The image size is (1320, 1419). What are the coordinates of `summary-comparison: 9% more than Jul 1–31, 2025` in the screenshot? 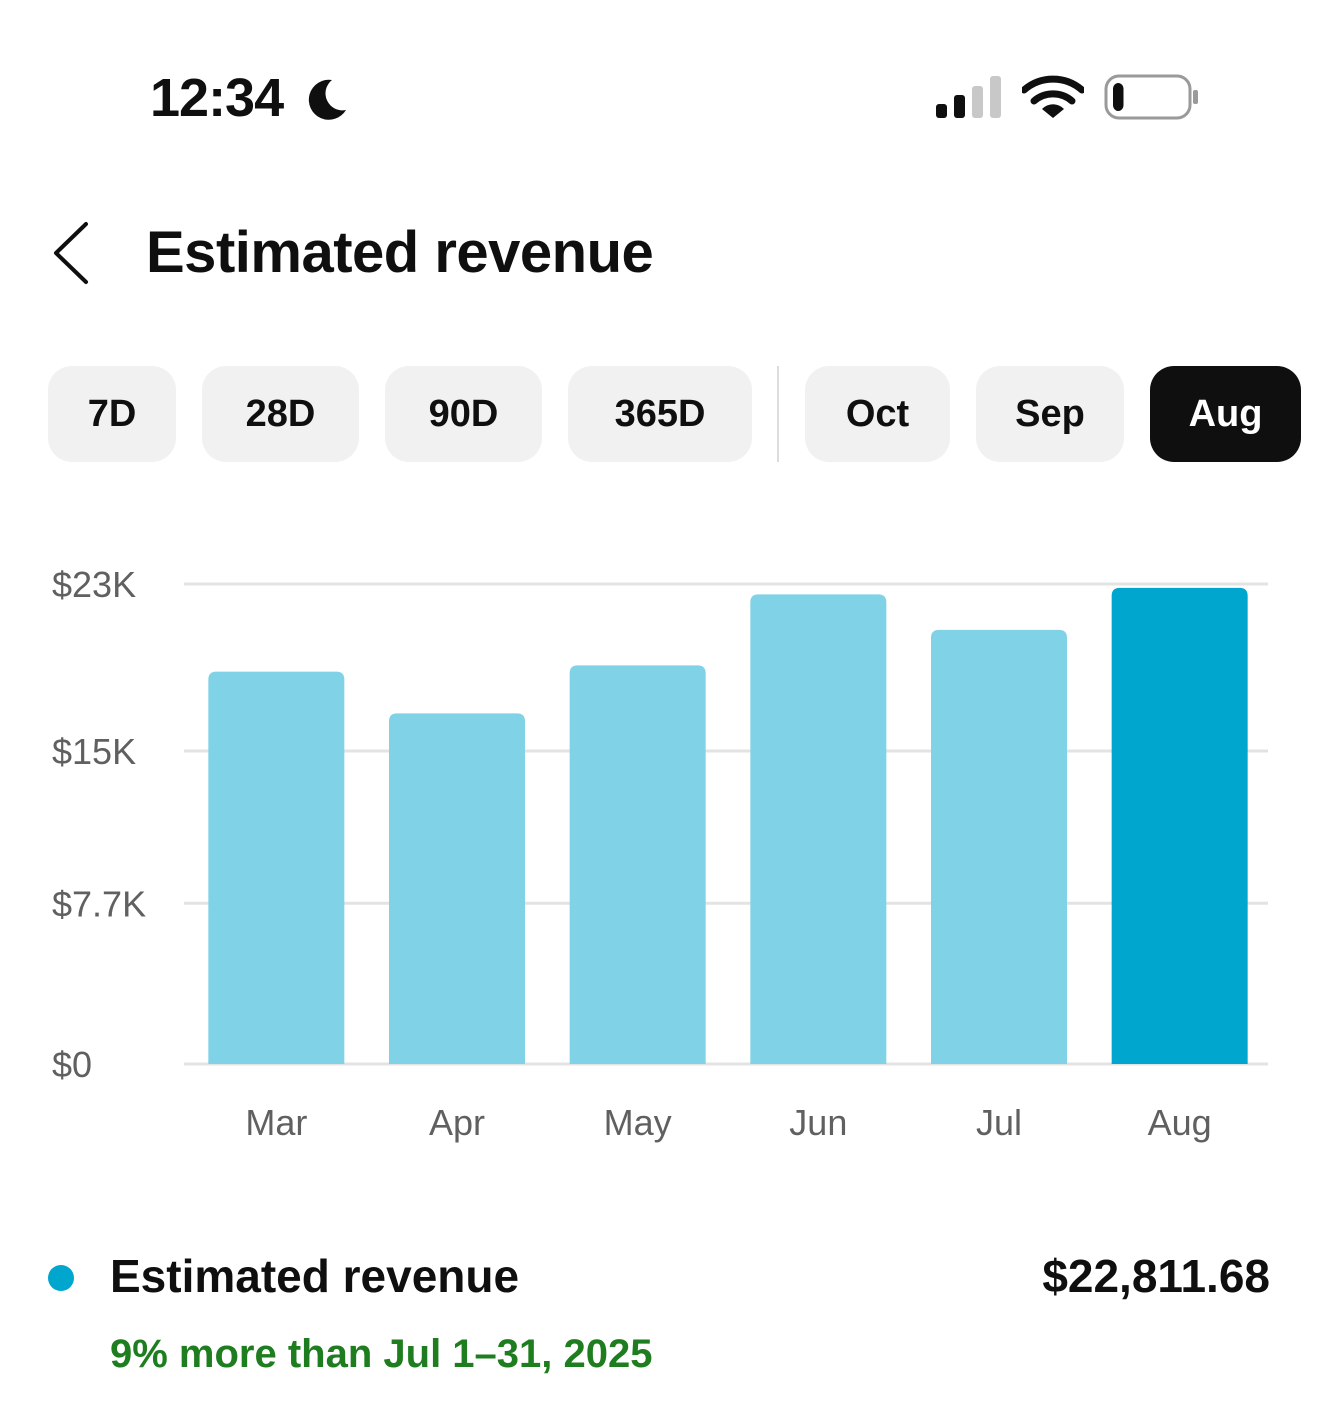 It's located at (381, 1354).